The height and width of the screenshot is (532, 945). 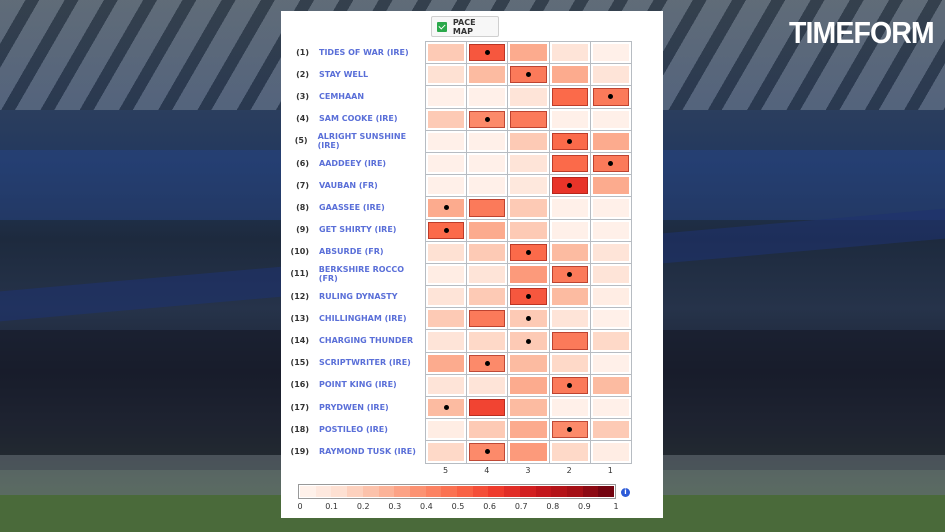 What do you see at coordinates (367, 451) in the screenshot?
I see `runner-name-link: RAYMOND TUSK (IRE)` at bounding box center [367, 451].